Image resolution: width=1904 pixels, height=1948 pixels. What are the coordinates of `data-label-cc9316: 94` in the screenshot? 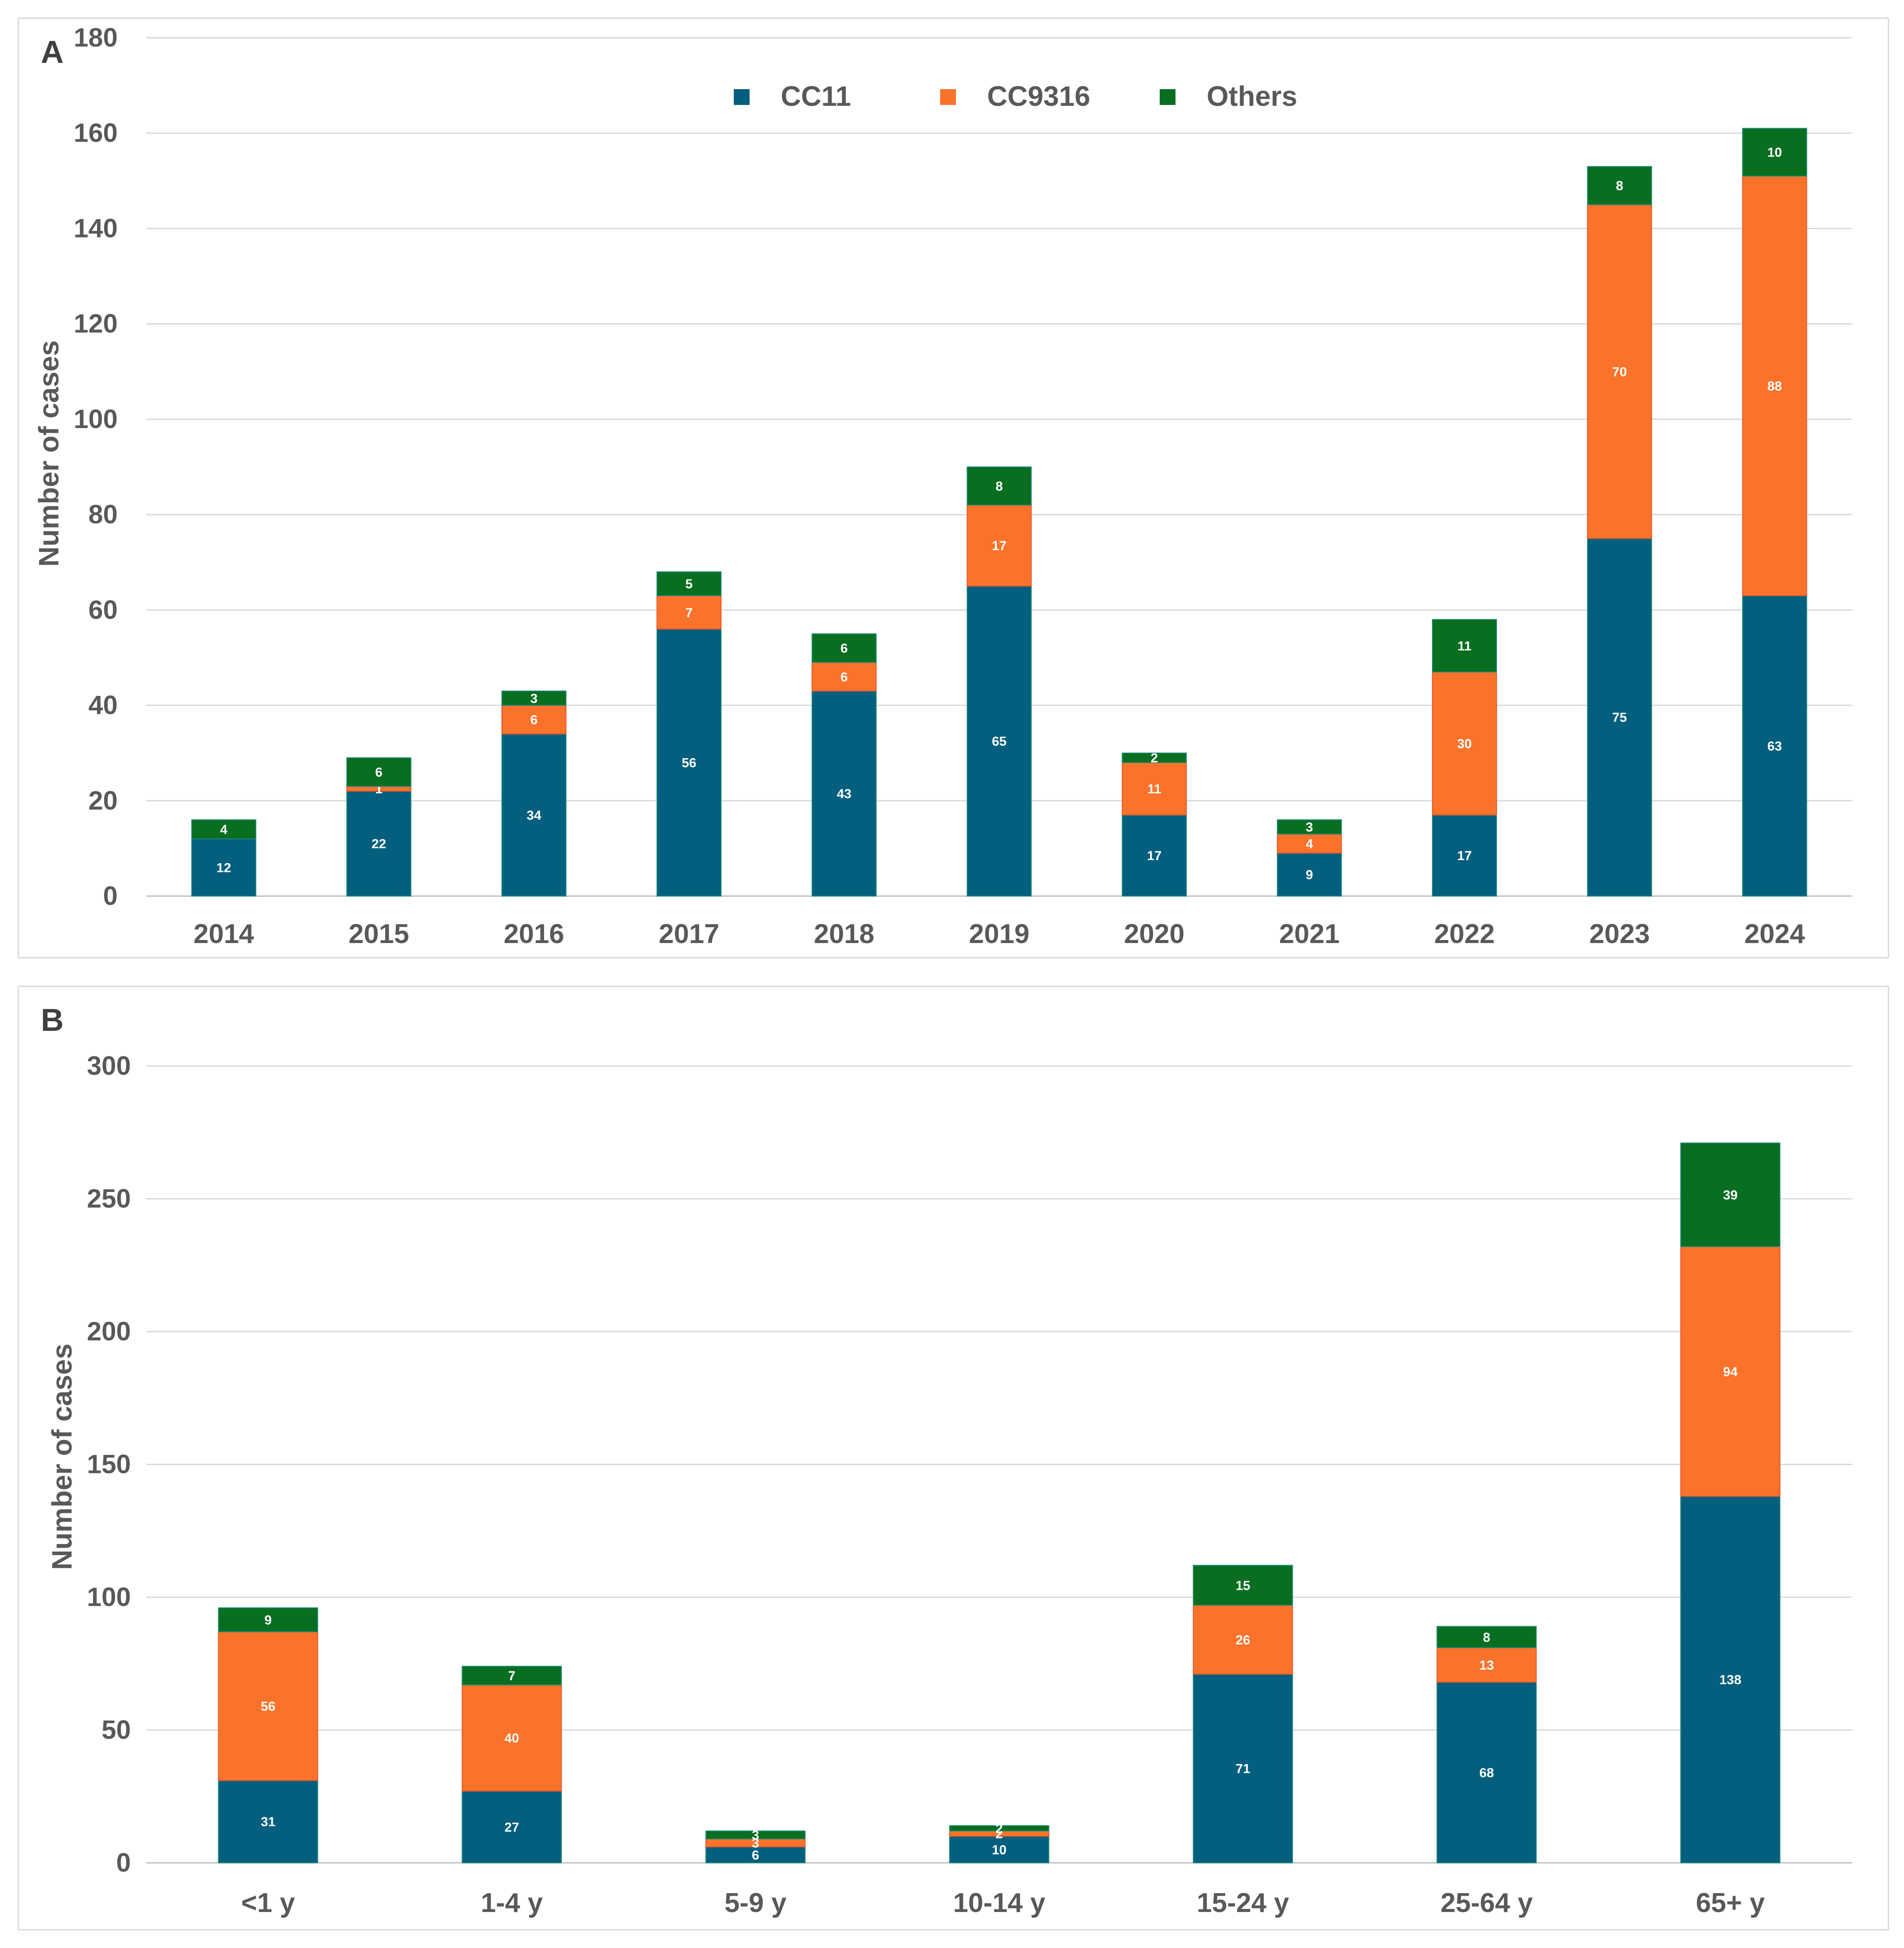 It's located at (1730, 1372).